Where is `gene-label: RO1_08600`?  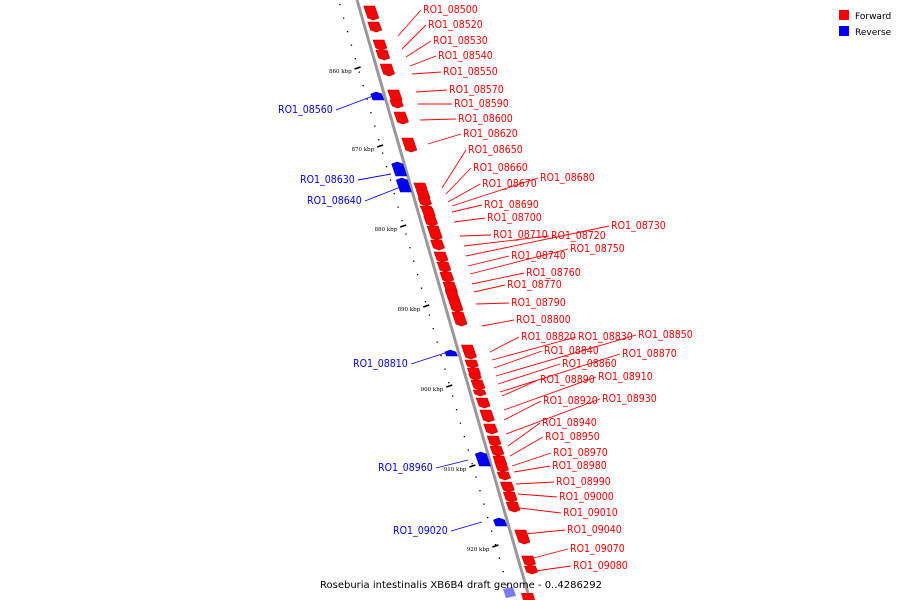 gene-label: RO1_08600 is located at coordinates (485, 119).